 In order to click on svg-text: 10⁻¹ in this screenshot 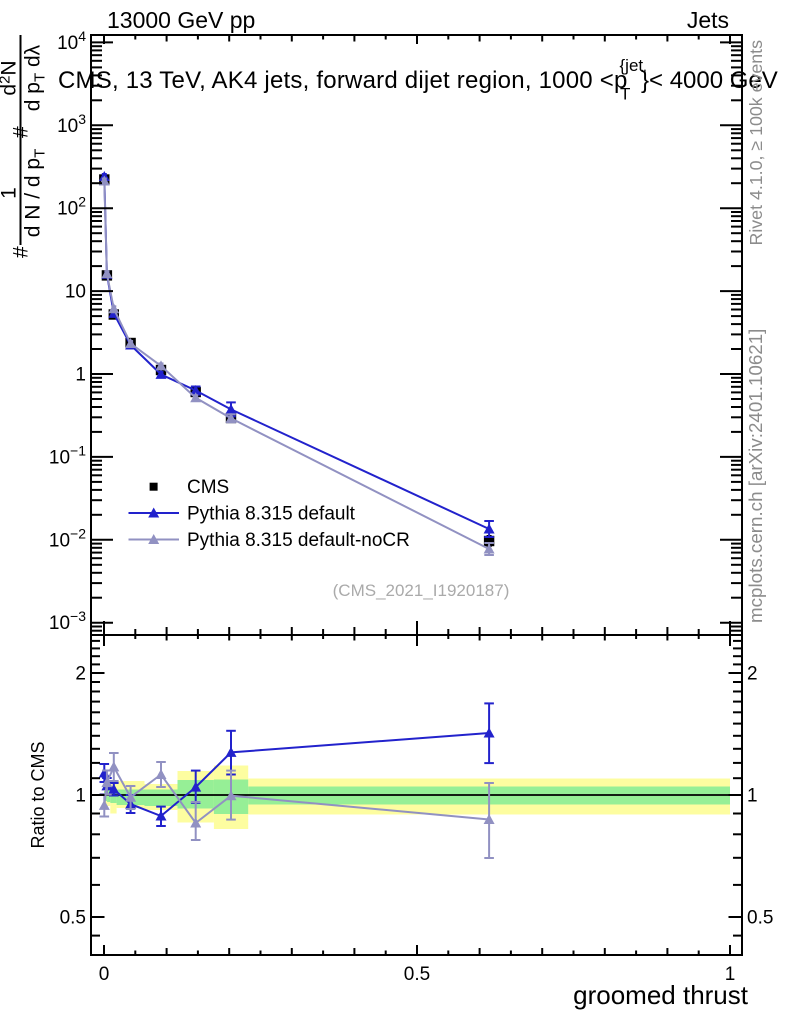, I will do `click(67, 455)`.